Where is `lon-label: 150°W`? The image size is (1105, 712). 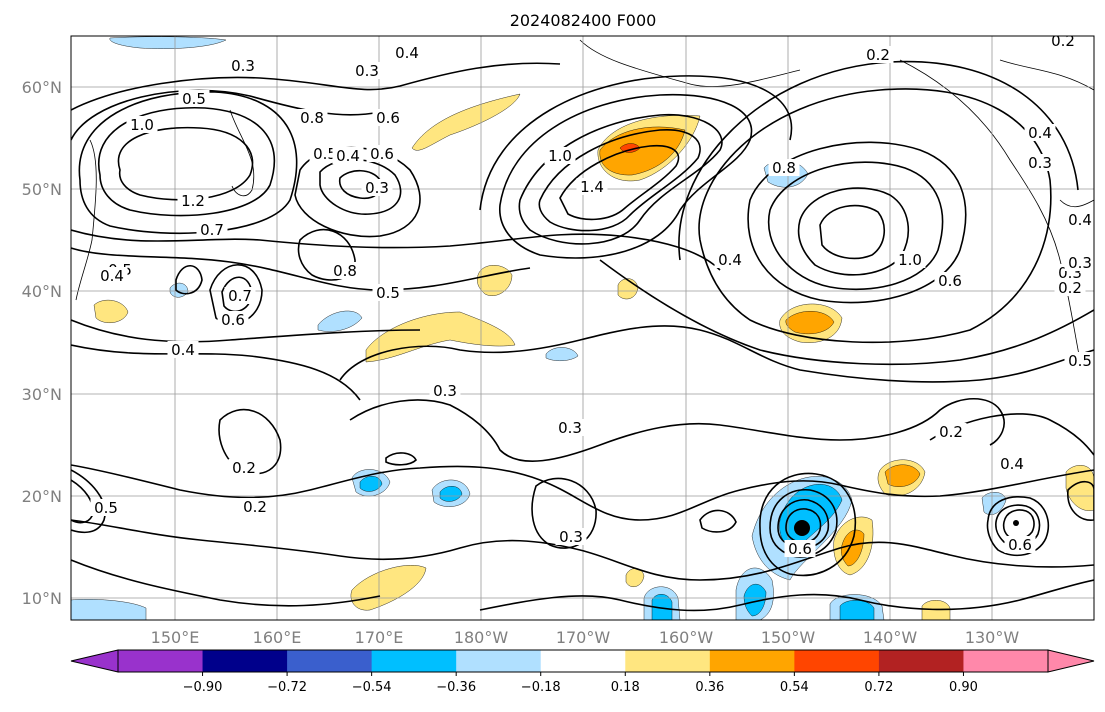 lon-label: 150°W is located at coordinates (788, 637).